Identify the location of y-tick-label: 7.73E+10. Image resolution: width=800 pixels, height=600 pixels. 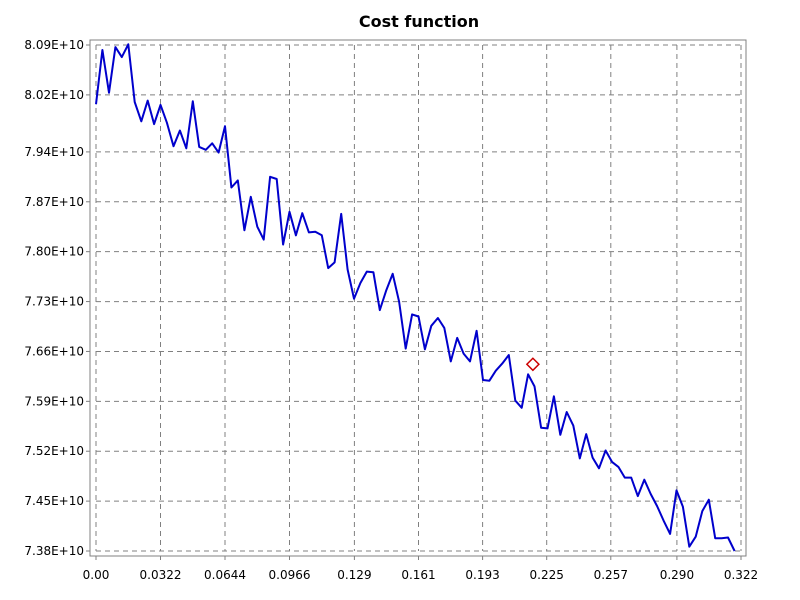
(54, 302).